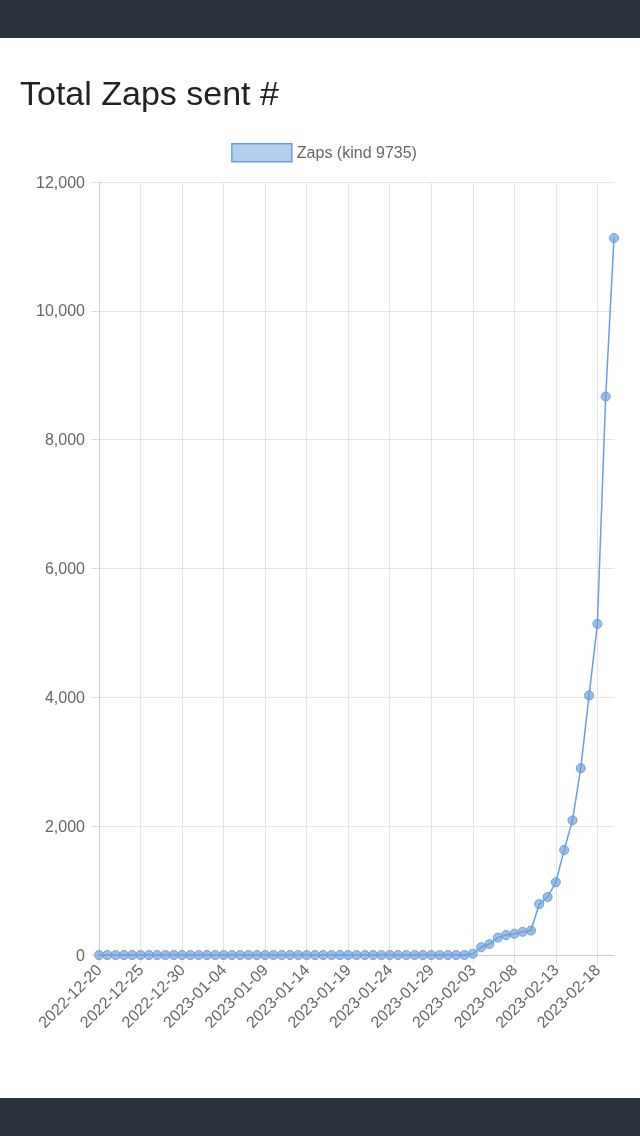 The image size is (640, 1136). What do you see at coordinates (65, 697) in the screenshot?
I see `y-tick-label: 4,000` at bounding box center [65, 697].